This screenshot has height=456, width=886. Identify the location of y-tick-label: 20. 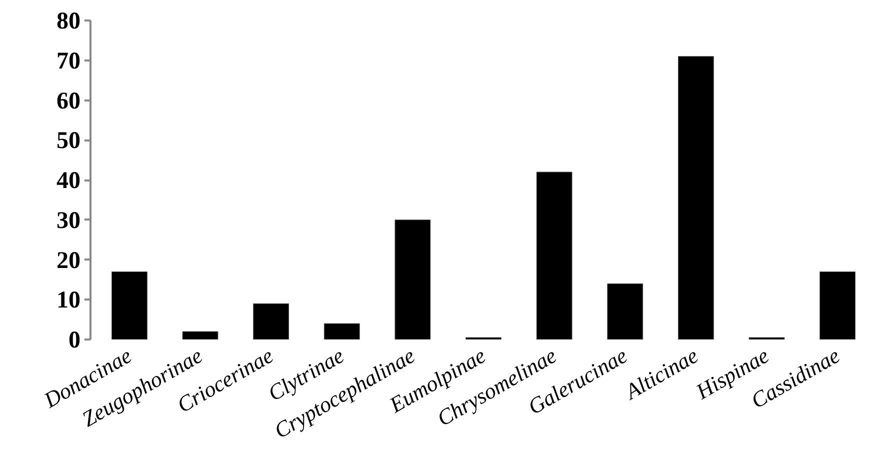
(68, 261).